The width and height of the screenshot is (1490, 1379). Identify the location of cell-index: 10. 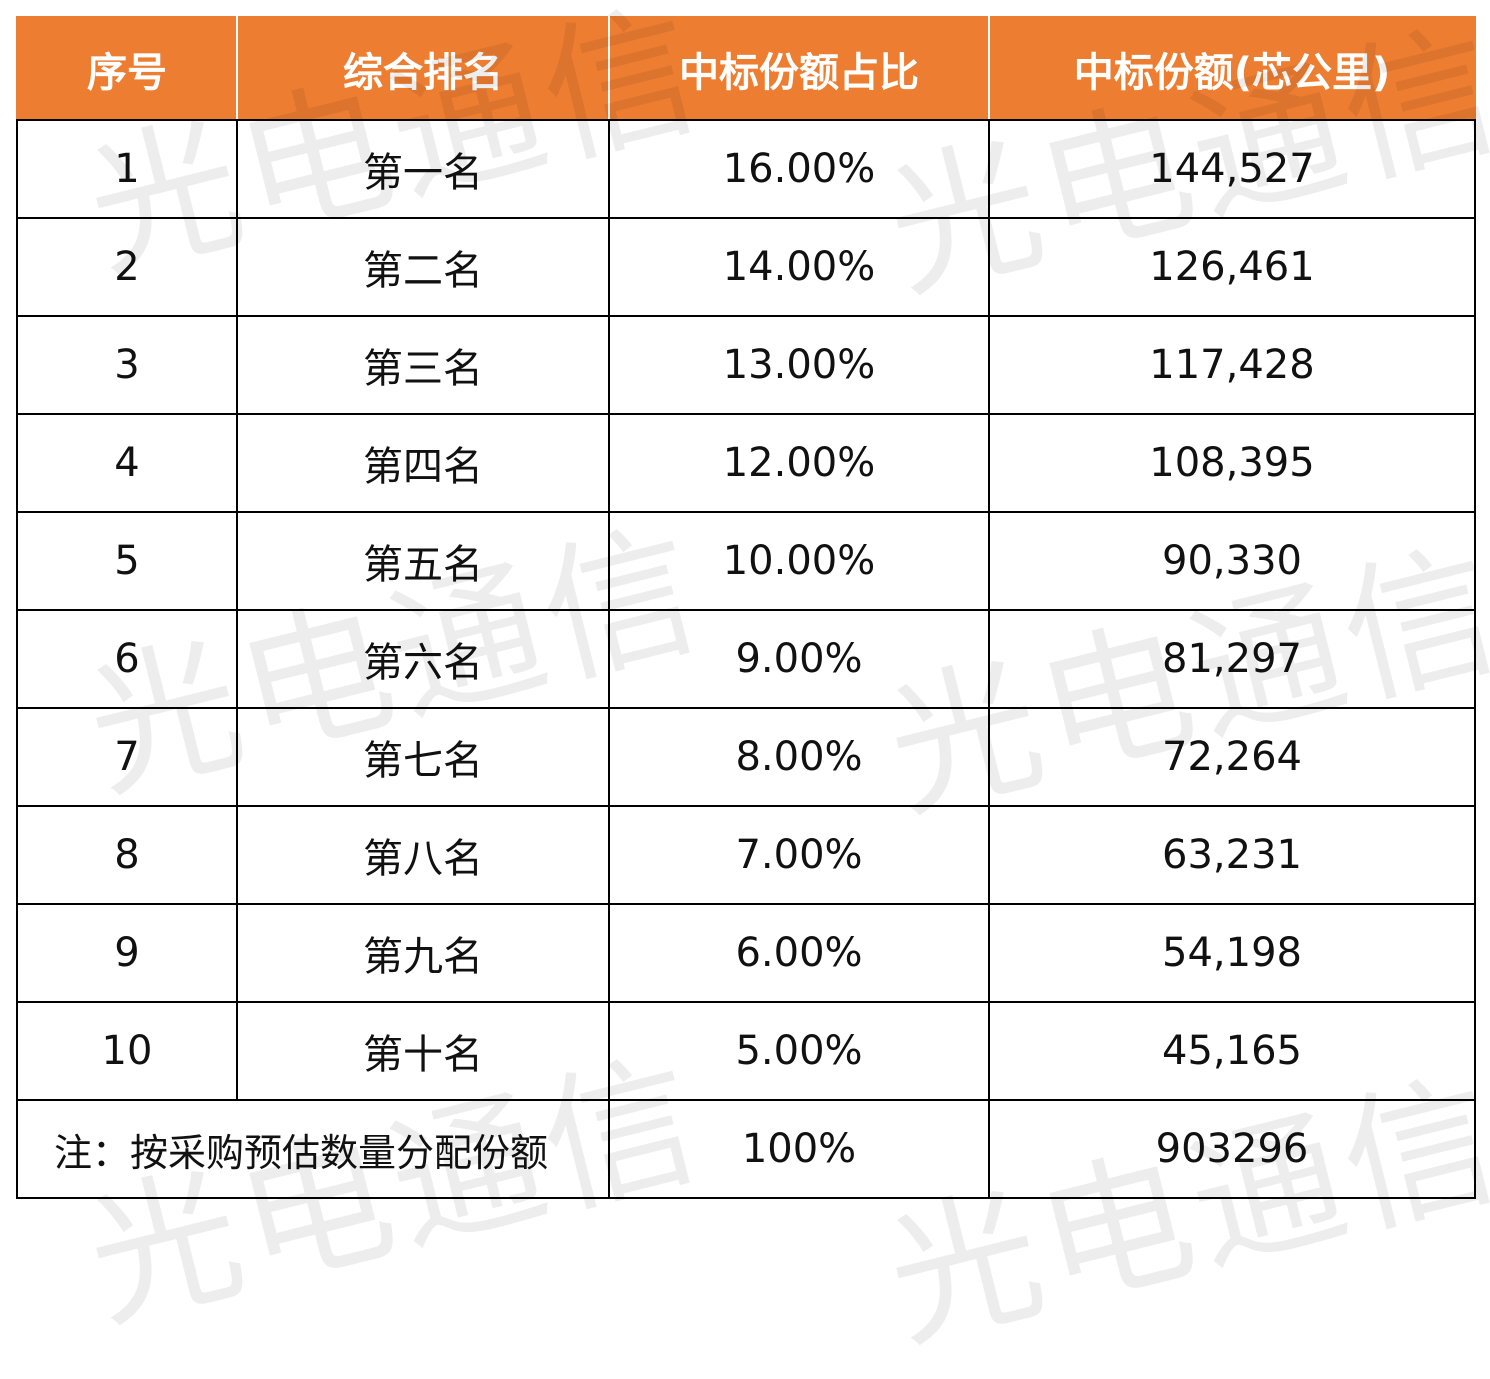
(127, 1051).